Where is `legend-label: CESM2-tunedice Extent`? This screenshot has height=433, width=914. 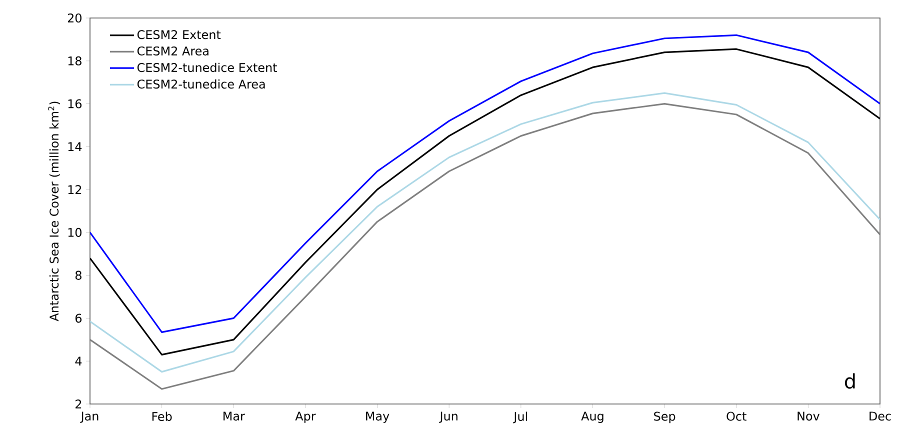 legend-label: CESM2-tunedice Extent is located at coordinates (207, 67).